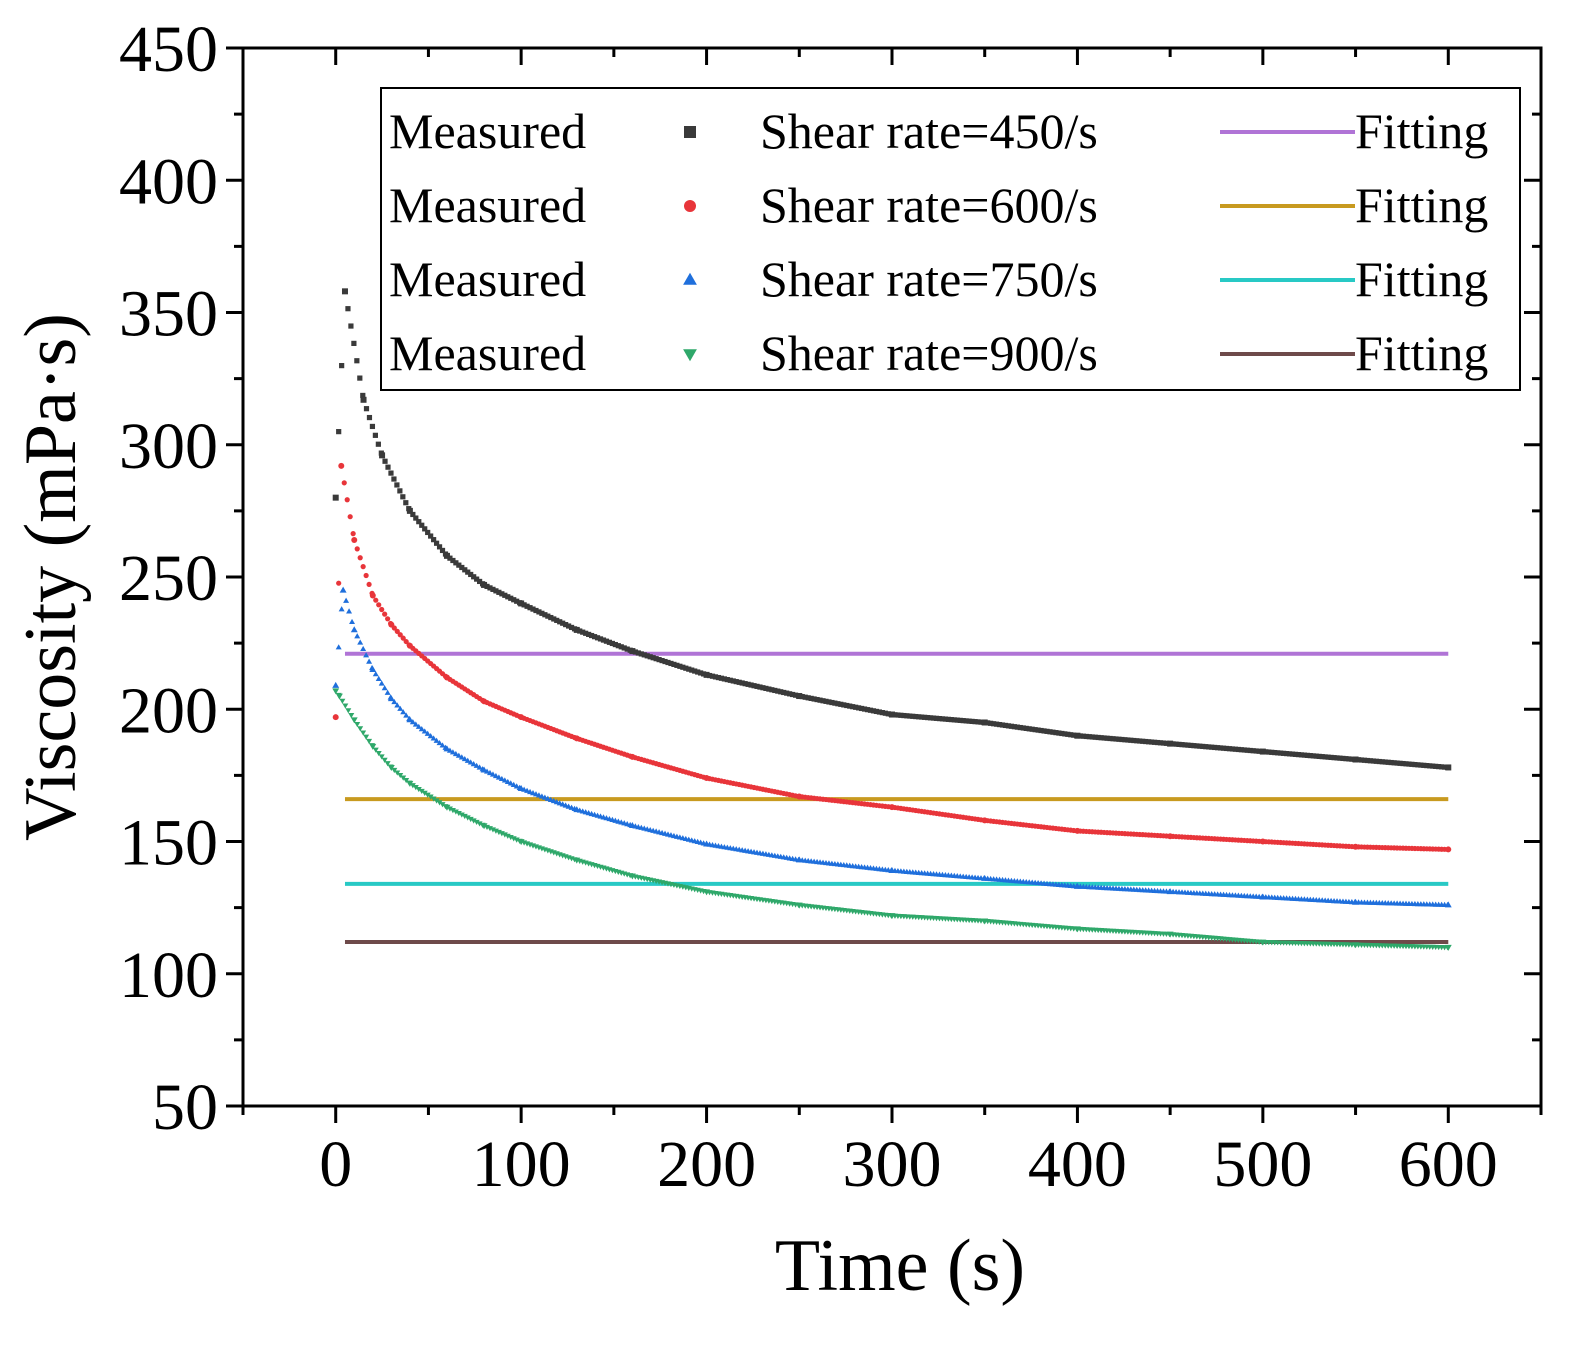 This screenshot has width=1591, height=1348. What do you see at coordinates (185, 1107) in the screenshot?
I see `y-tick-label: 50` at bounding box center [185, 1107].